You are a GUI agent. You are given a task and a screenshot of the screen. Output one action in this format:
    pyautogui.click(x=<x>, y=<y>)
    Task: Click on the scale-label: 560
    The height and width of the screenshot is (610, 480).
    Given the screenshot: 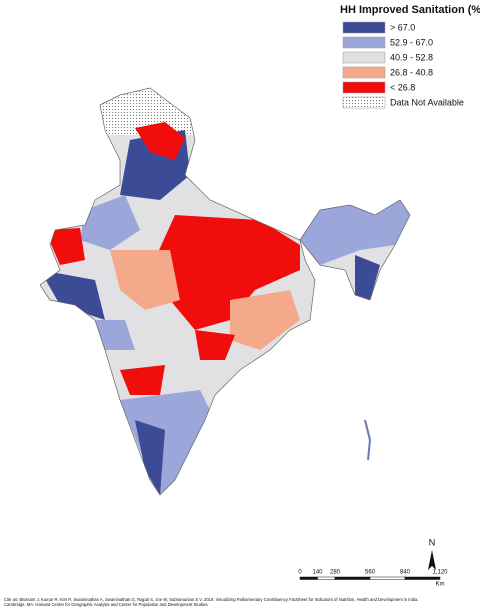 What is the action you would take?
    pyautogui.click(x=370, y=573)
    